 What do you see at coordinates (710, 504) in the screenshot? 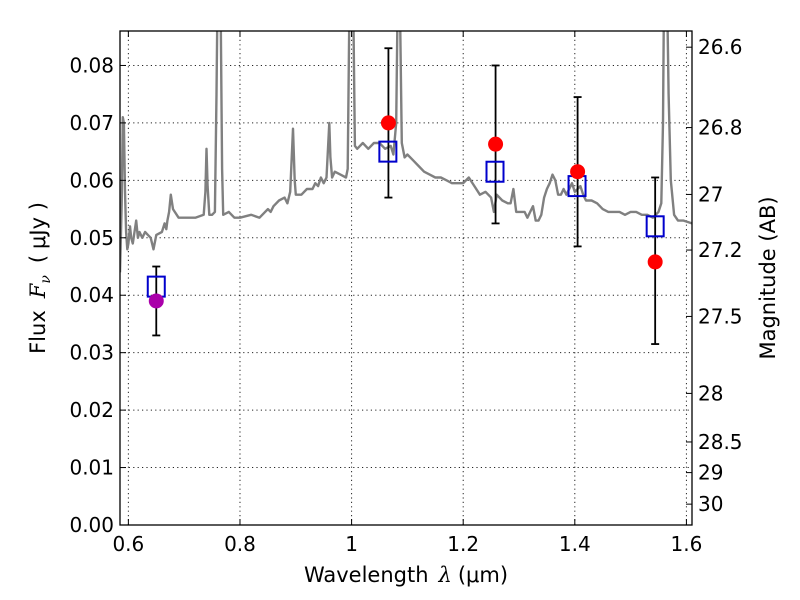
I see `magnitude-tick-label: 30` at bounding box center [710, 504].